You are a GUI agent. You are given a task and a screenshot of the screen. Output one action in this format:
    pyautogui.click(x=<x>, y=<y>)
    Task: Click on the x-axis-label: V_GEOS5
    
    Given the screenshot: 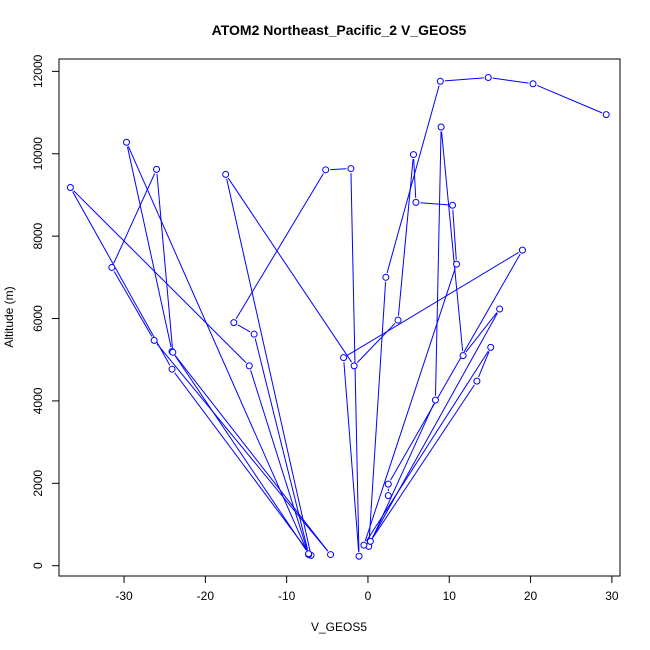 What is the action you would take?
    pyautogui.click(x=339, y=627)
    